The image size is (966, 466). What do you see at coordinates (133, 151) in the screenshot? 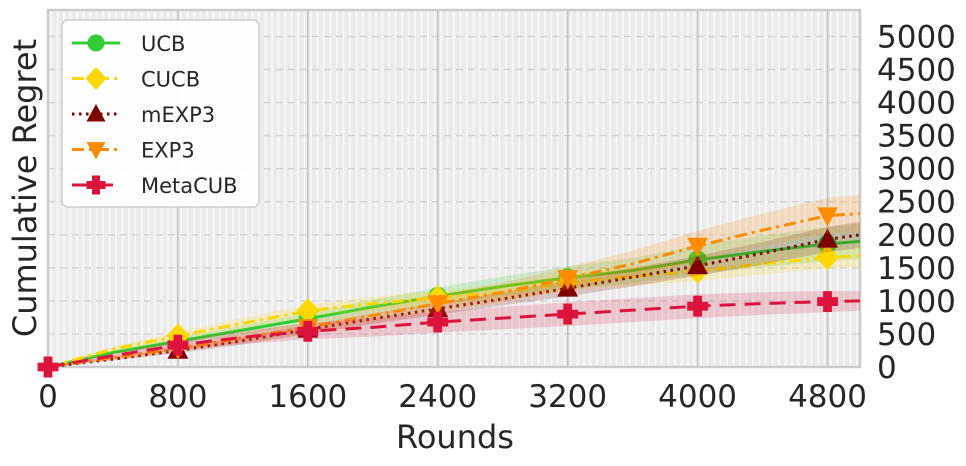
I see `legend-item: EXP3` at bounding box center [133, 151].